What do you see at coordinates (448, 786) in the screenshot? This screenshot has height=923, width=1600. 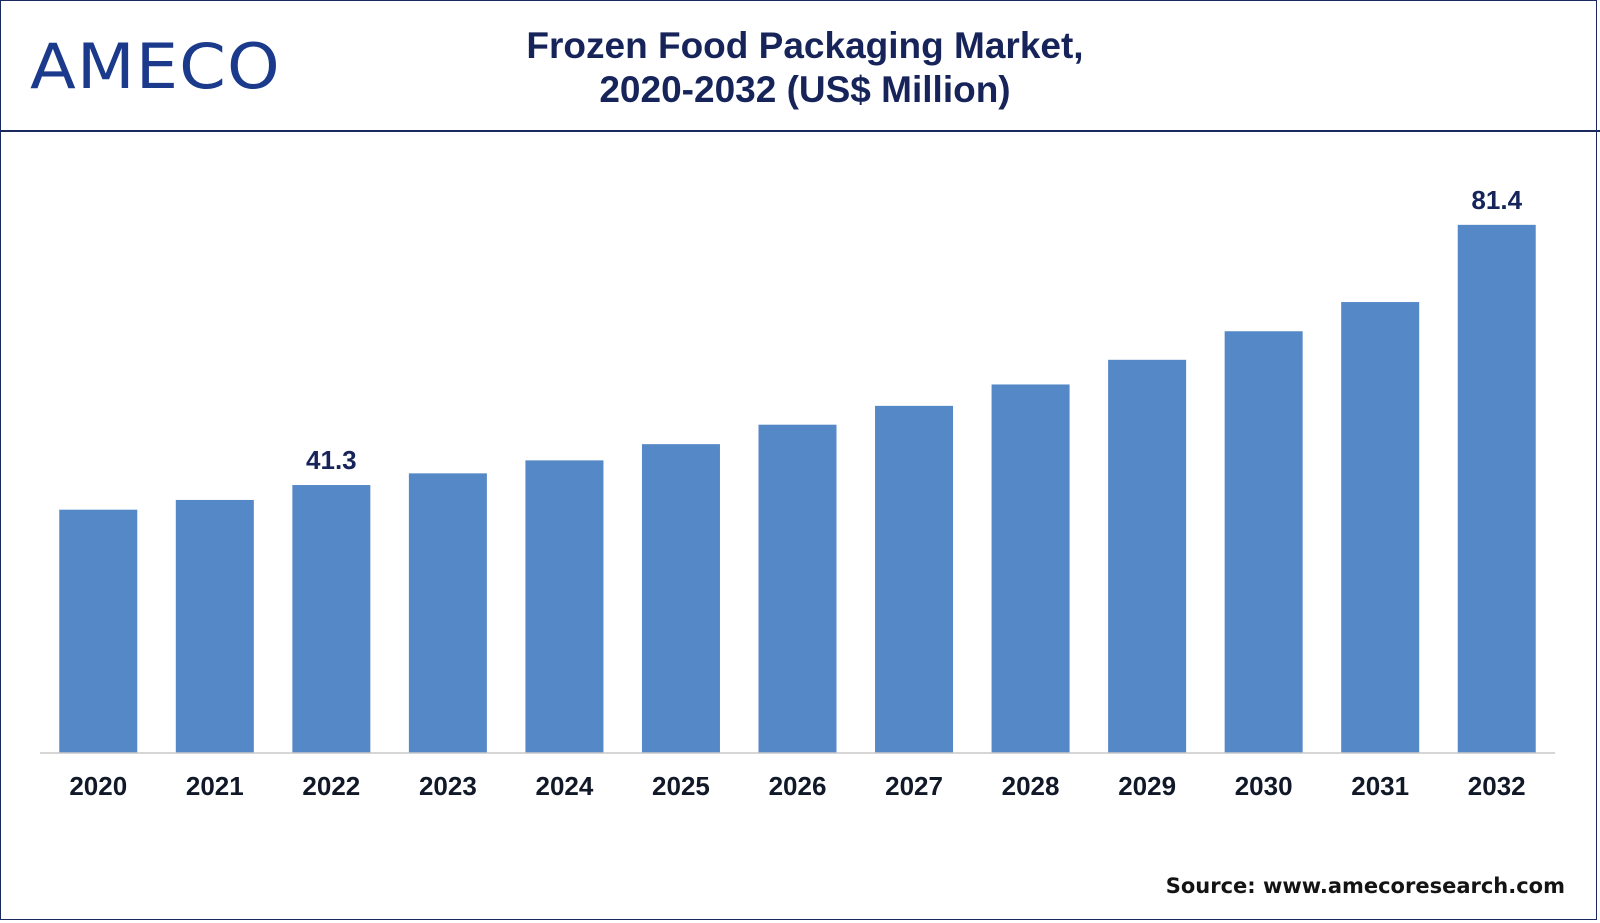 I see `x-tick-2023: 2023` at bounding box center [448, 786].